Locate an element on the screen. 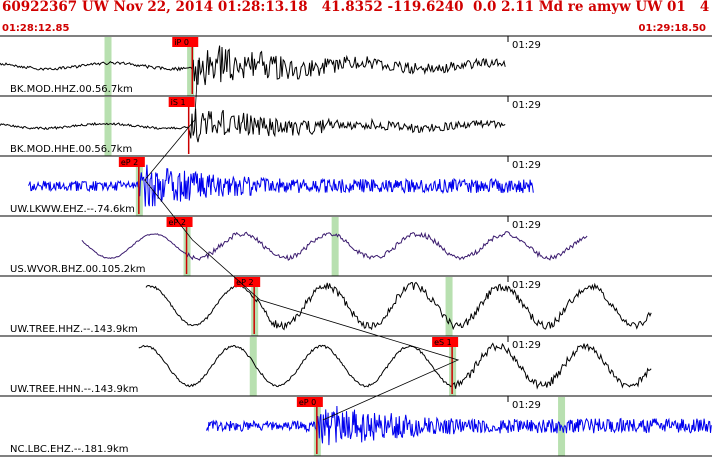 The width and height of the screenshot is (712, 458). channel-row: 01:29 eP 2 UW.LKWW.EHZ.--.74.6km is located at coordinates (356, 186).